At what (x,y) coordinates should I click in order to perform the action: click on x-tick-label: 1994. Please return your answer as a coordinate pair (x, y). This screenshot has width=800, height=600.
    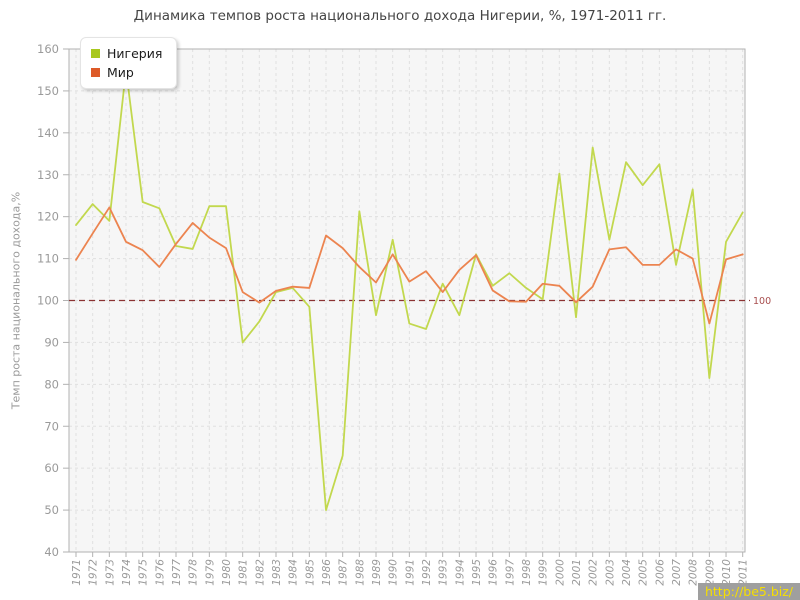
    Looking at the image, I should click on (460, 572).